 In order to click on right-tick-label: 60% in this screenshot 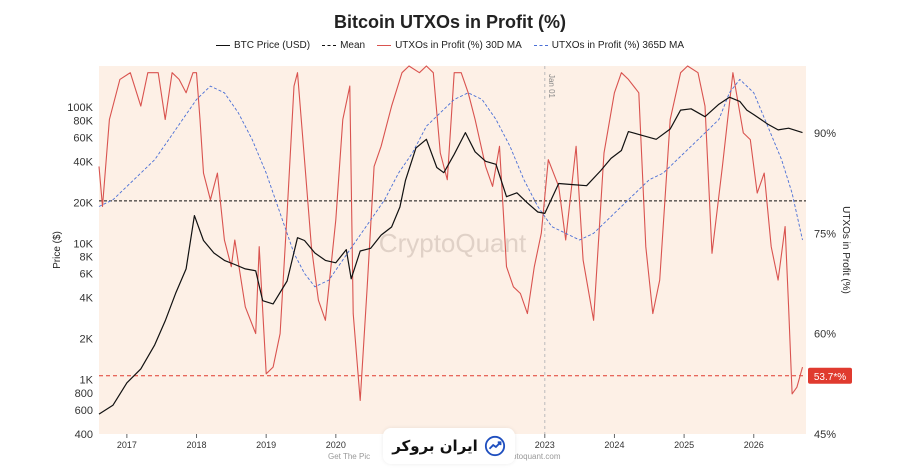, I will do `click(825, 335)`.